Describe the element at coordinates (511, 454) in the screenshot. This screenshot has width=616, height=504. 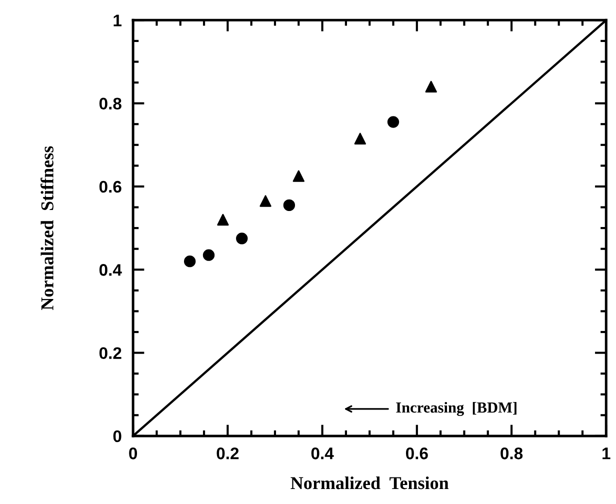
I see `x-tick-label: 0.8` at that location.